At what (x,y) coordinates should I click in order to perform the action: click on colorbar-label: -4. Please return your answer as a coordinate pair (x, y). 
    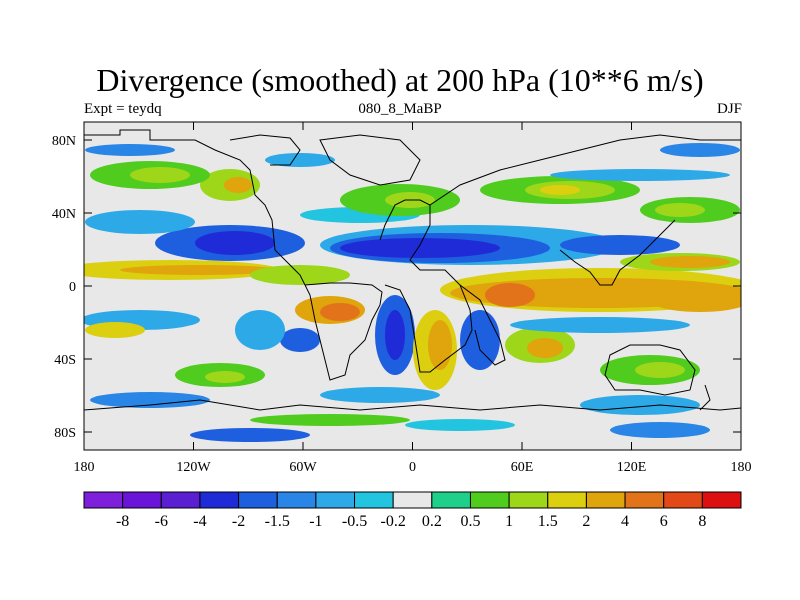
    Looking at the image, I should click on (199, 521).